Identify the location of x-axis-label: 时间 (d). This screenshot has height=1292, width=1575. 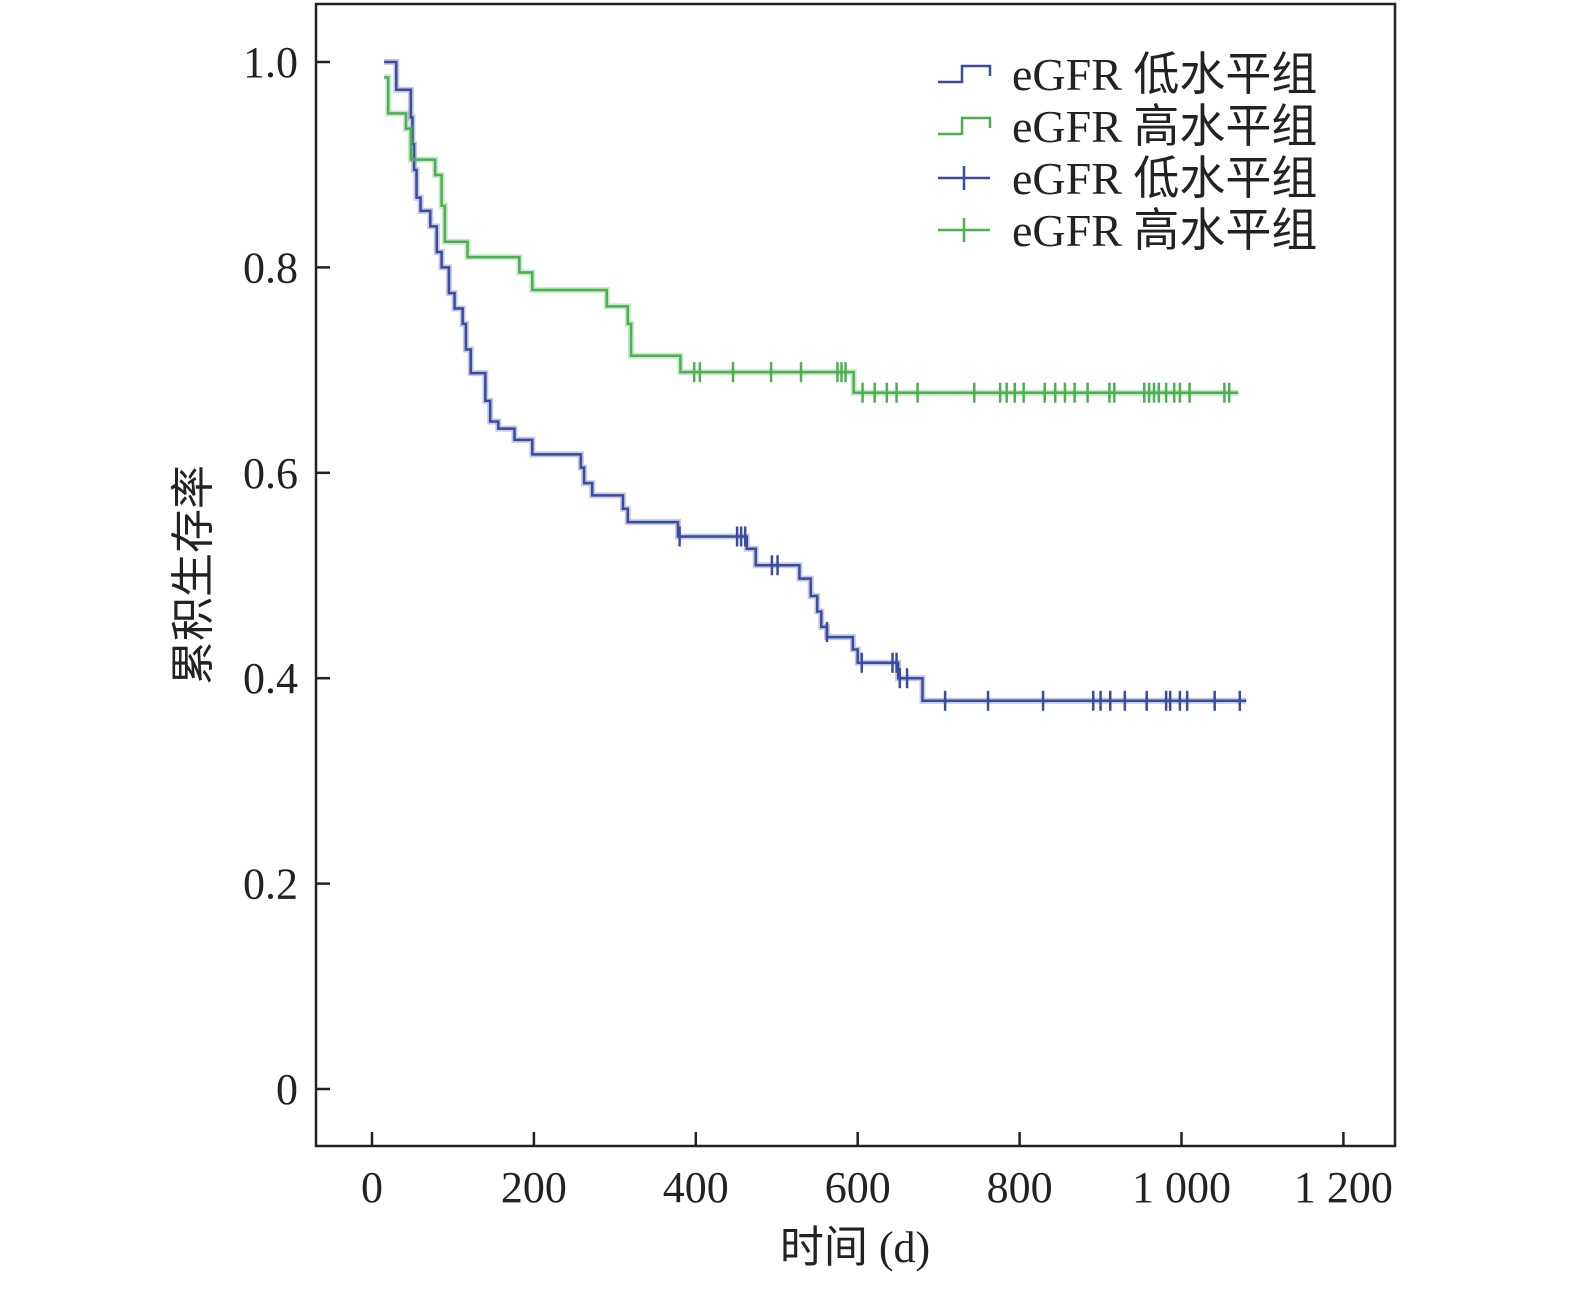
(855, 1247).